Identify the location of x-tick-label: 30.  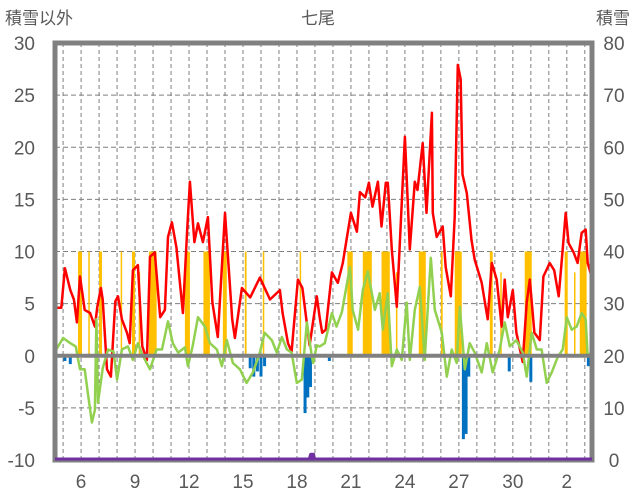
(512, 482).